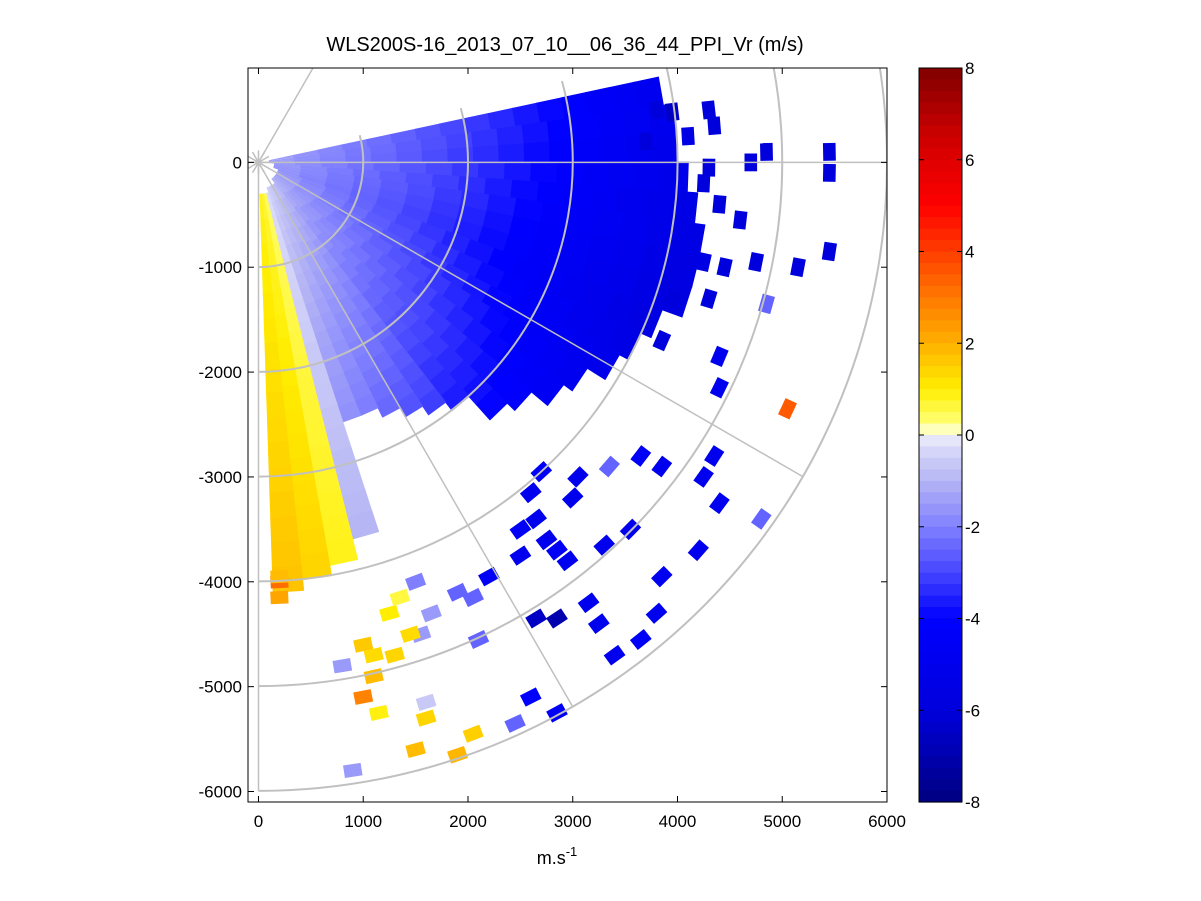 The height and width of the screenshot is (901, 1201). I want to click on colorbar-tick-label: -8, so click(972, 802).